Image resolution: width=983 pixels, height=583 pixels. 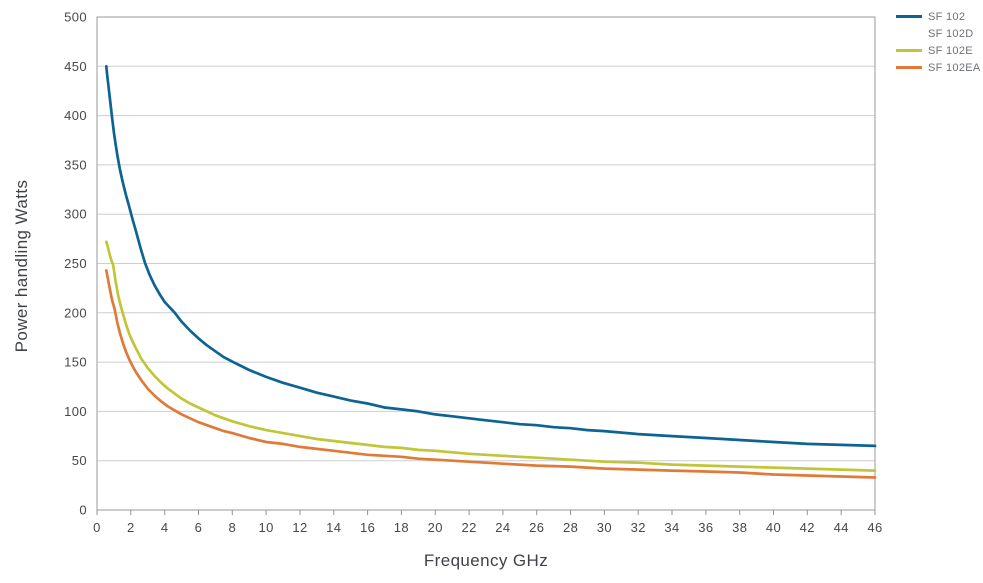 What do you see at coordinates (951, 33) in the screenshot?
I see `legend-label: SF 102D` at bounding box center [951, 33].